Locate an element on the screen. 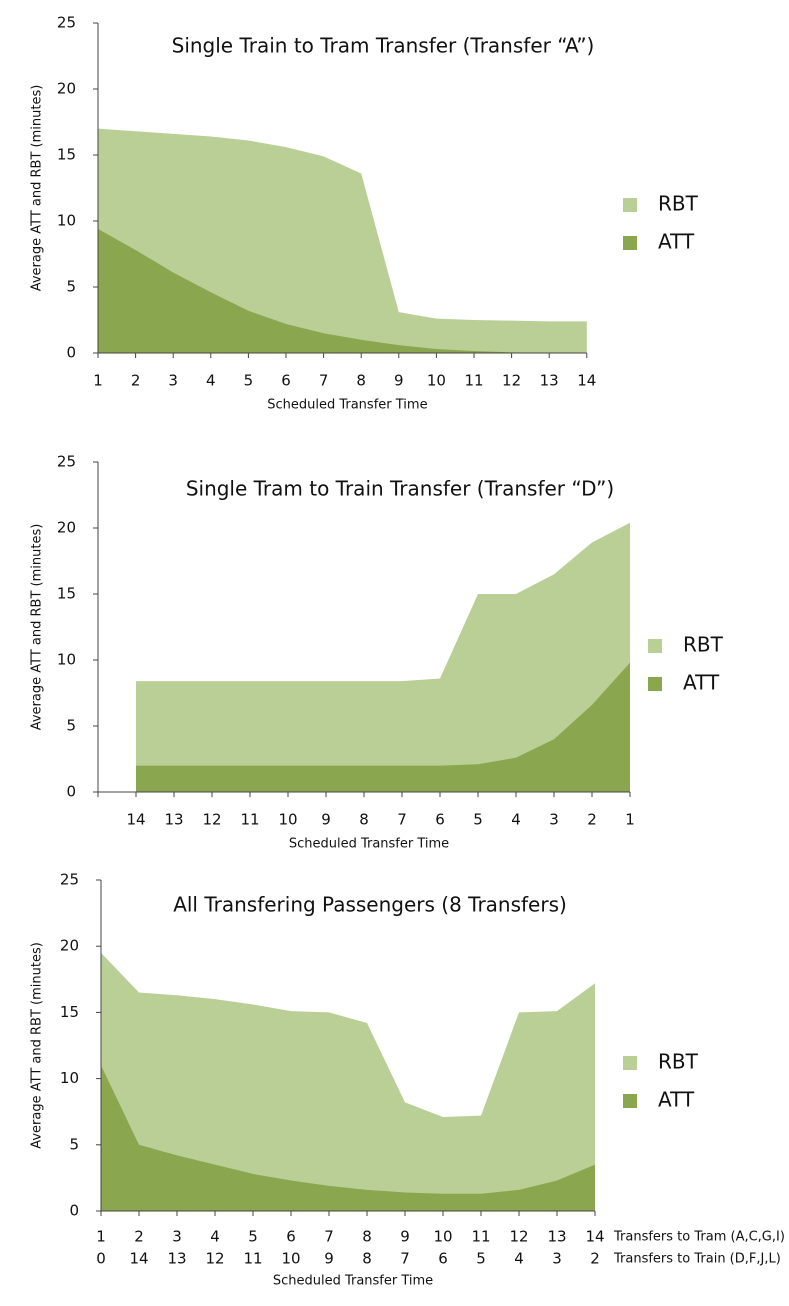 This screenshot has height=1306, width=789. x-row-label: Transfers to Tram (A,C,G,I) is located at coordinates (699, 1237).